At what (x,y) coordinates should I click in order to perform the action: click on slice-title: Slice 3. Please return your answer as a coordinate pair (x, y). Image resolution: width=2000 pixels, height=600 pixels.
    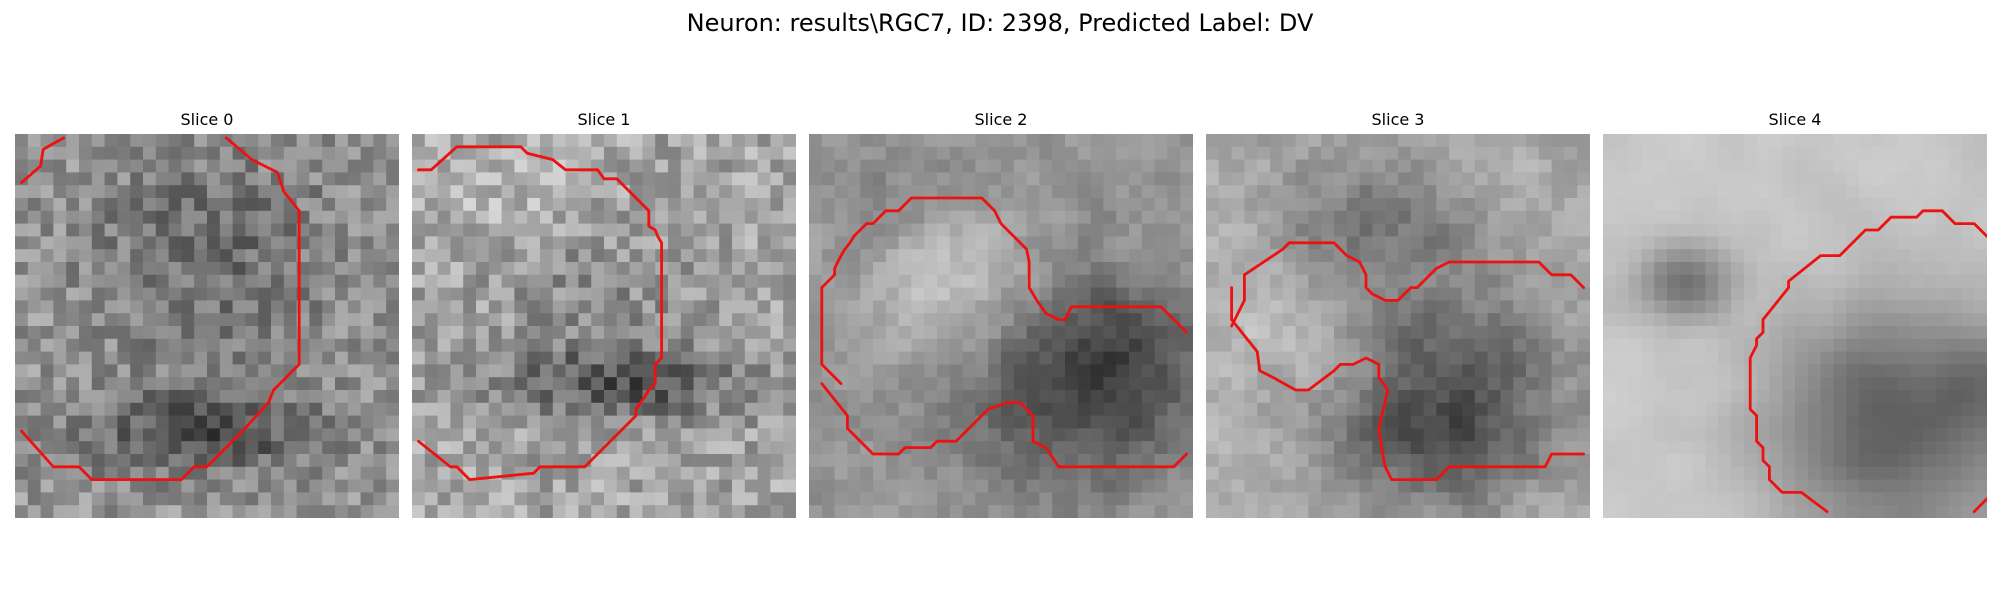
    Looking at the image, I should click on (1398, 119).